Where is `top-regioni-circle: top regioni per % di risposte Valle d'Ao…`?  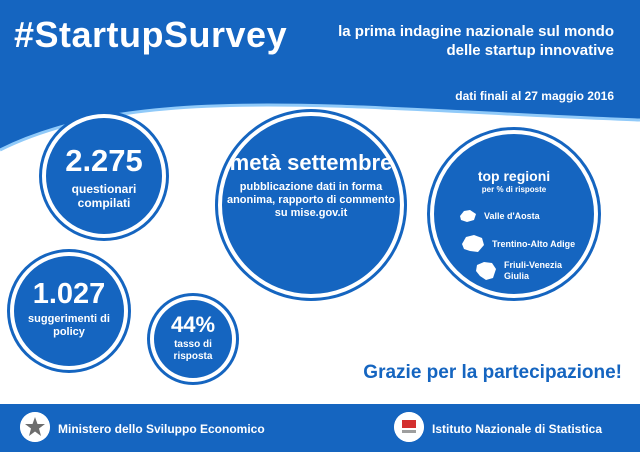
top-regioni-circle: top regioni per % di risposte Valle d'Ao… is located at coordinates (514, 214).